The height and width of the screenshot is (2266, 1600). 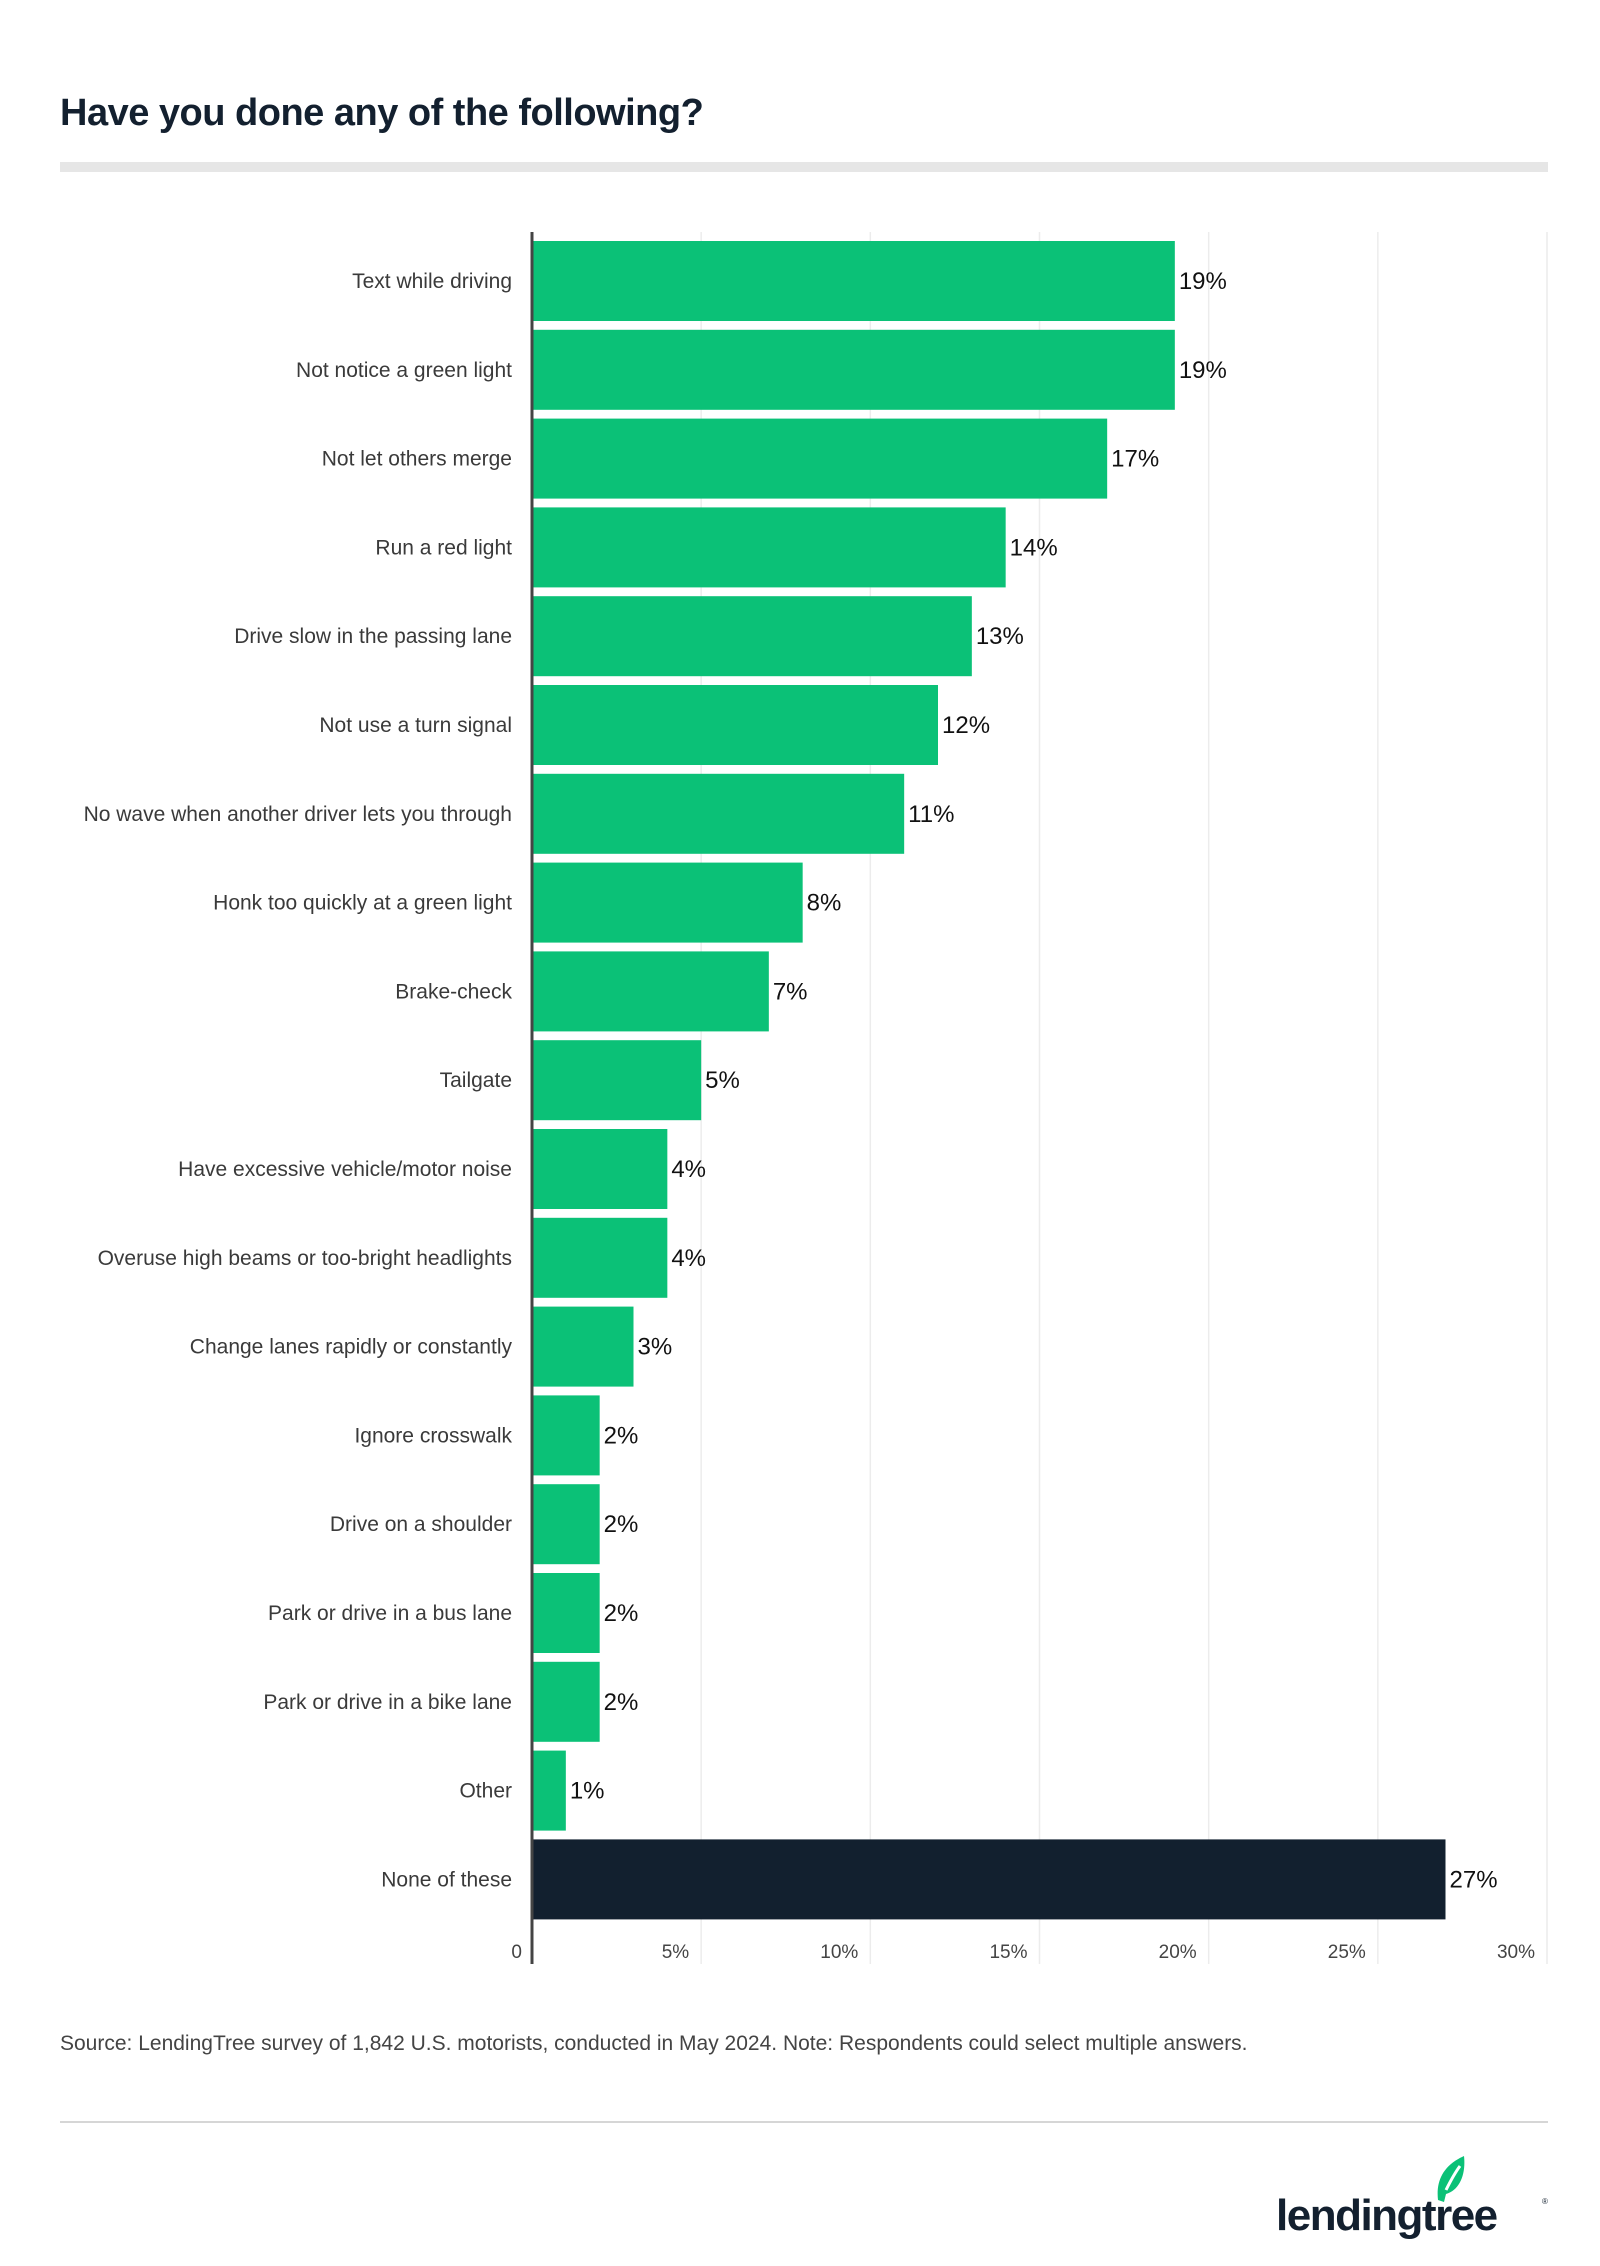 What do you see at coordinates (655, 1347) in the screenshot?
I see `data-label: 3%` at bounding box center [655, 1347].